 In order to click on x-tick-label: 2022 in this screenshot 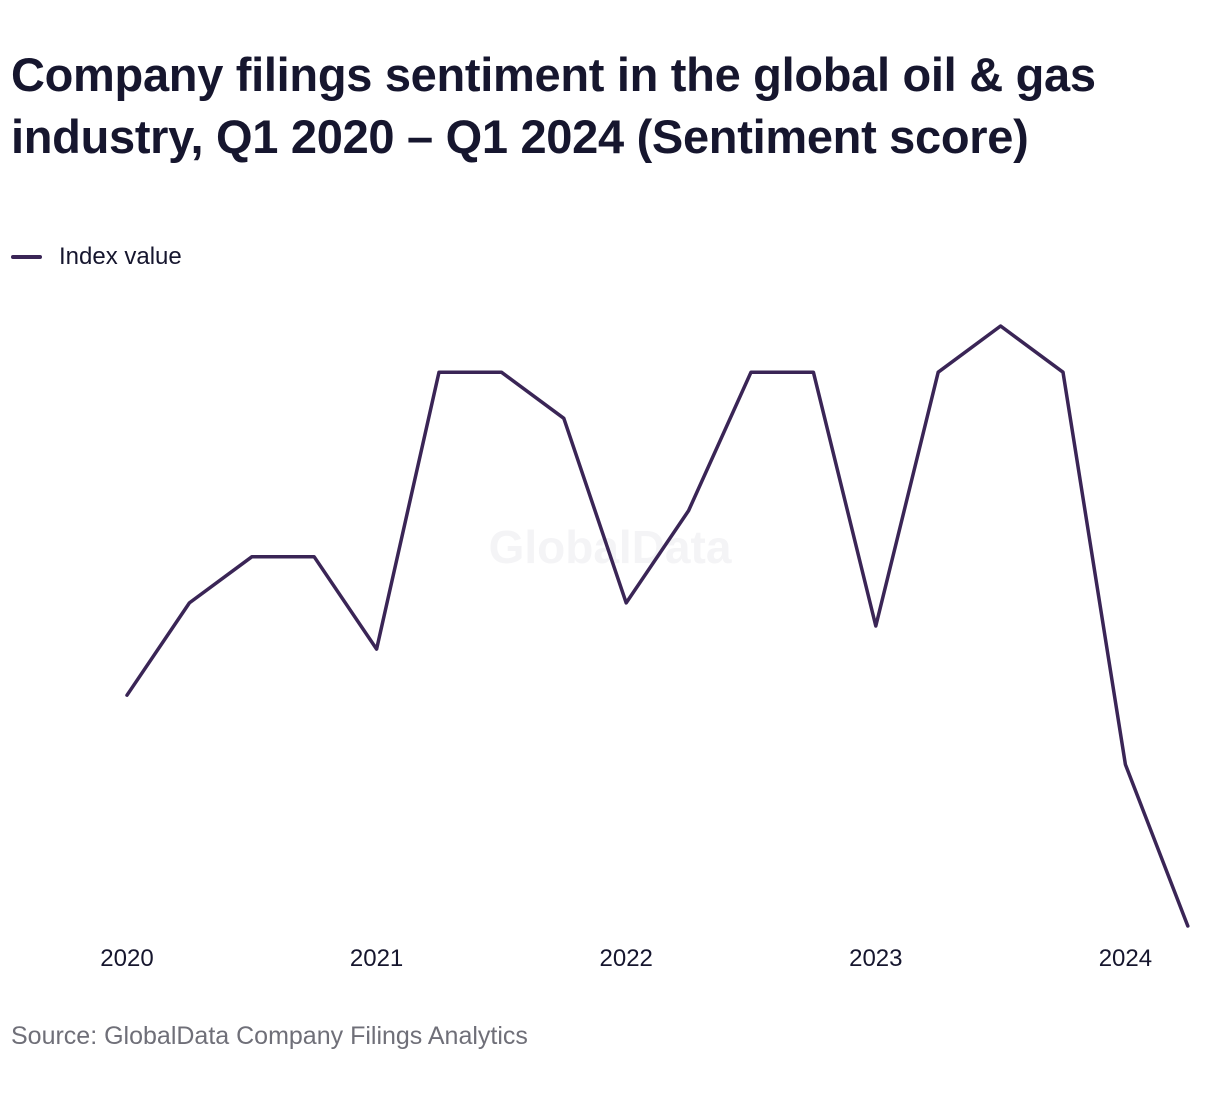, I will do `click(626, 958)`.